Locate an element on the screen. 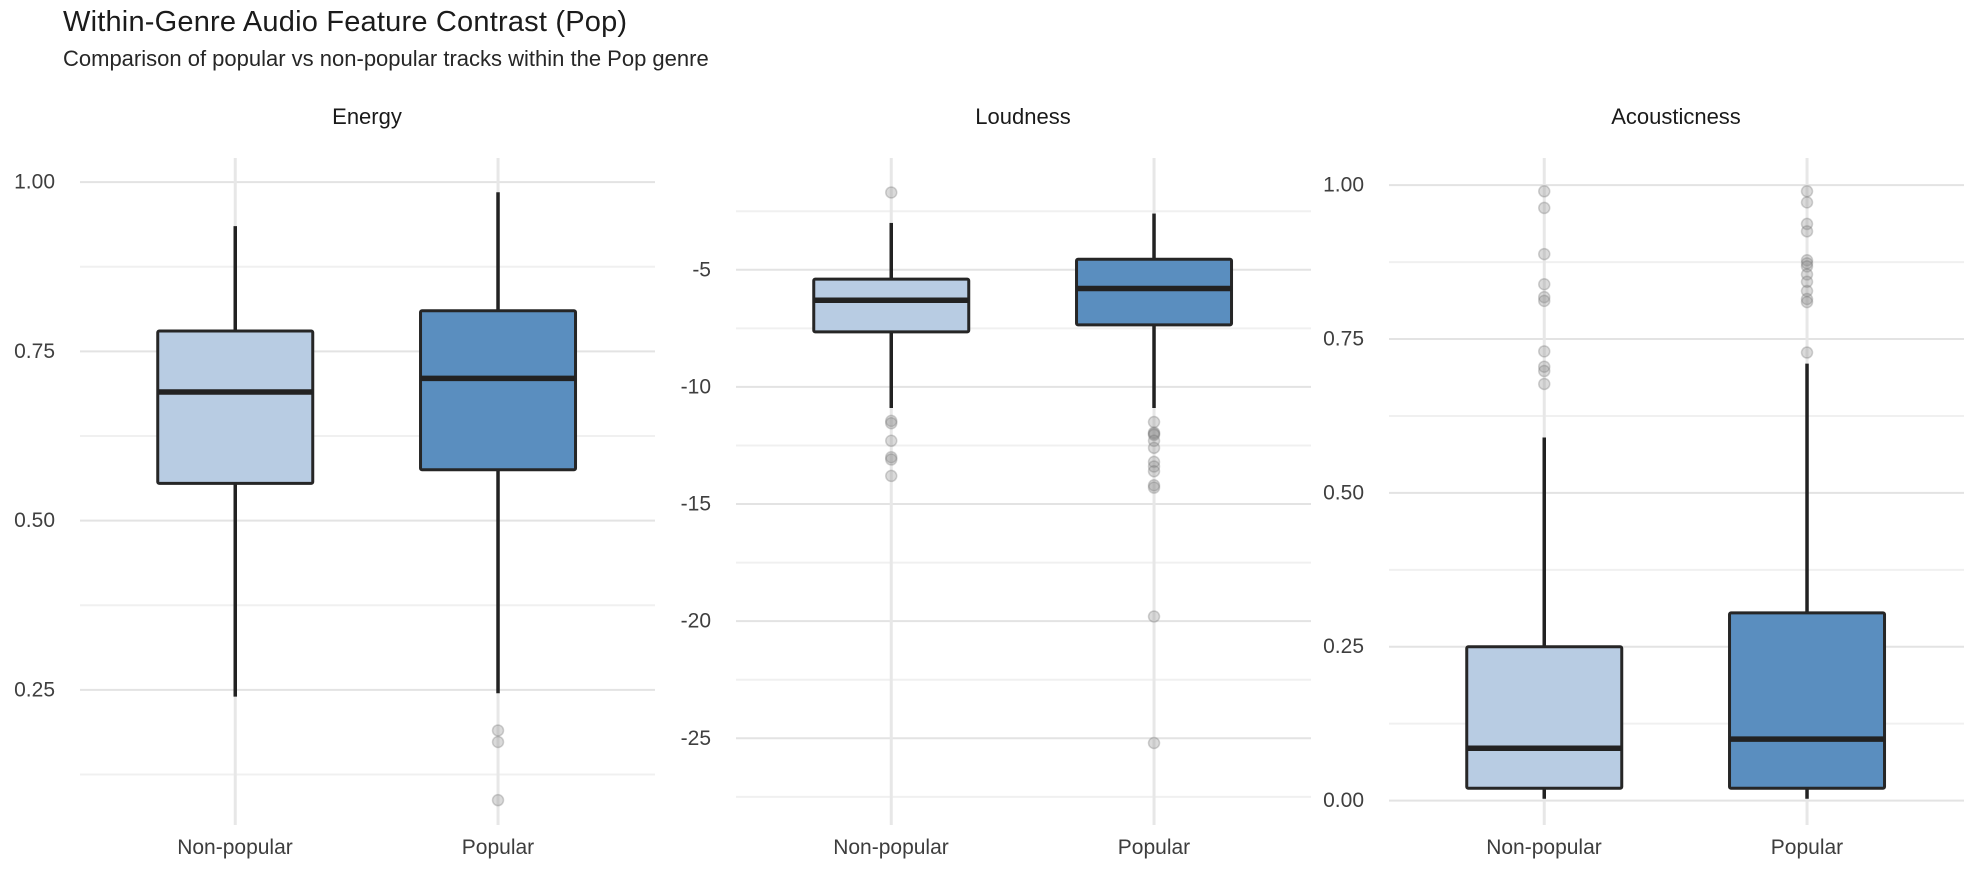 Image resolution: width=1982 pixels, height=886 pixels. boxplot-energy-nonpopular is located at coordinates (235, 461).